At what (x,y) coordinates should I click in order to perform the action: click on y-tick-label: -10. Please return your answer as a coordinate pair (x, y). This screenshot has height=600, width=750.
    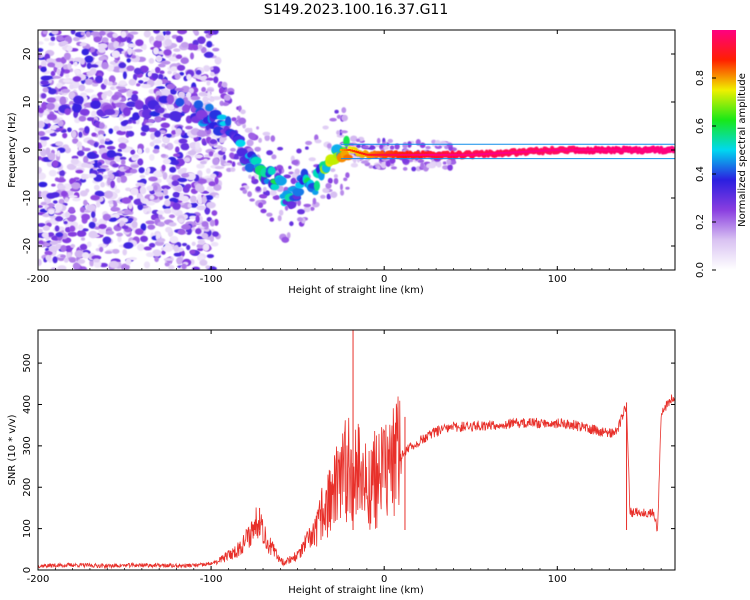
    Looking at the image, I should click on (27, 198).